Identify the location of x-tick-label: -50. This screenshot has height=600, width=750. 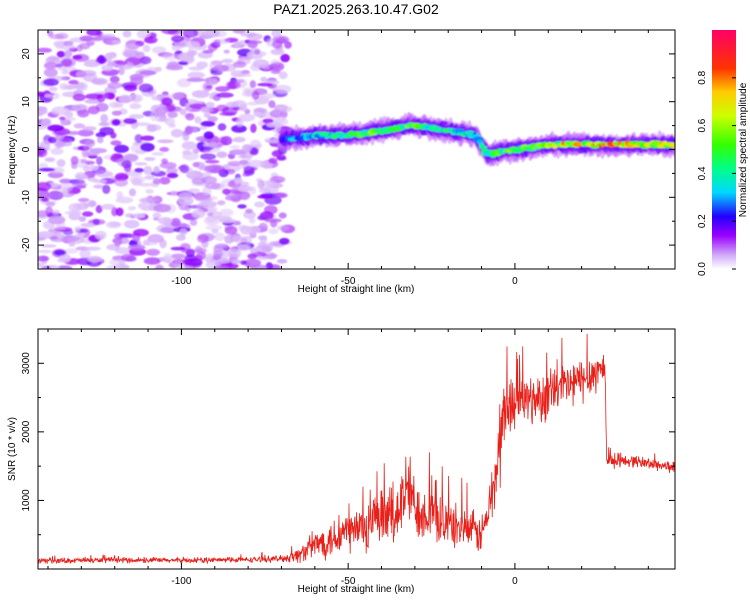
(348, 581).